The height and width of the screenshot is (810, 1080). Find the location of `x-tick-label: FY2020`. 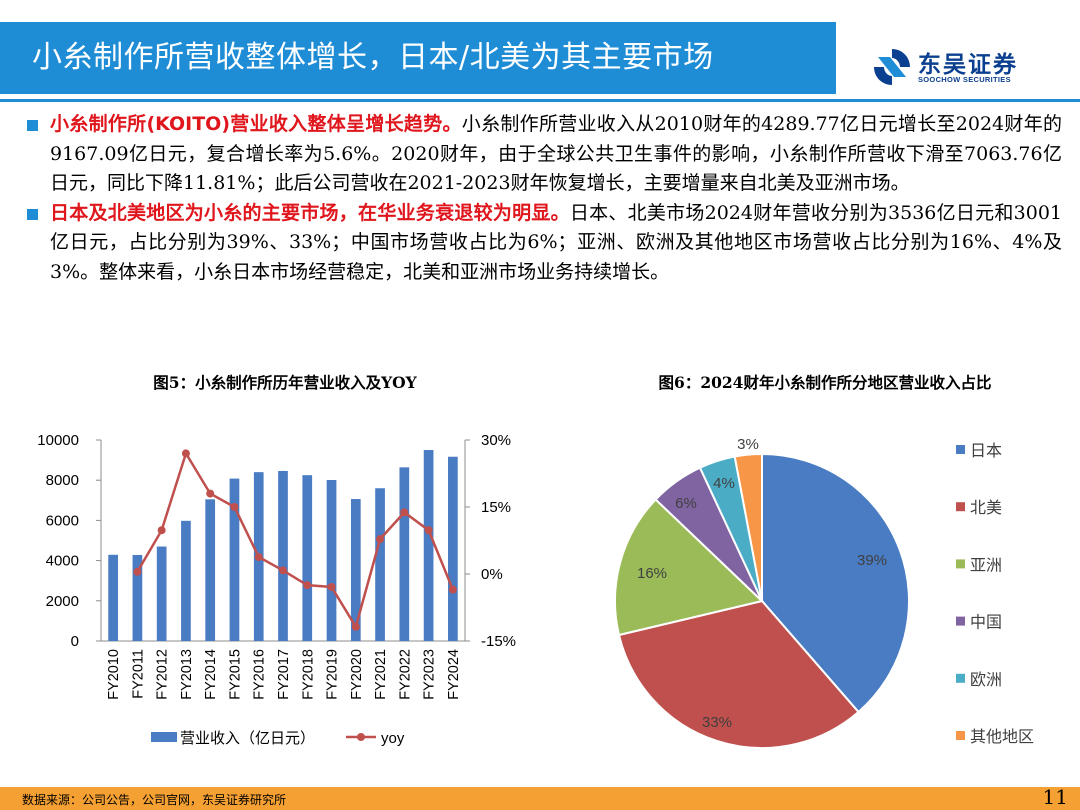

x-tick-label: FY2020 is located at coordinates (357, 674).